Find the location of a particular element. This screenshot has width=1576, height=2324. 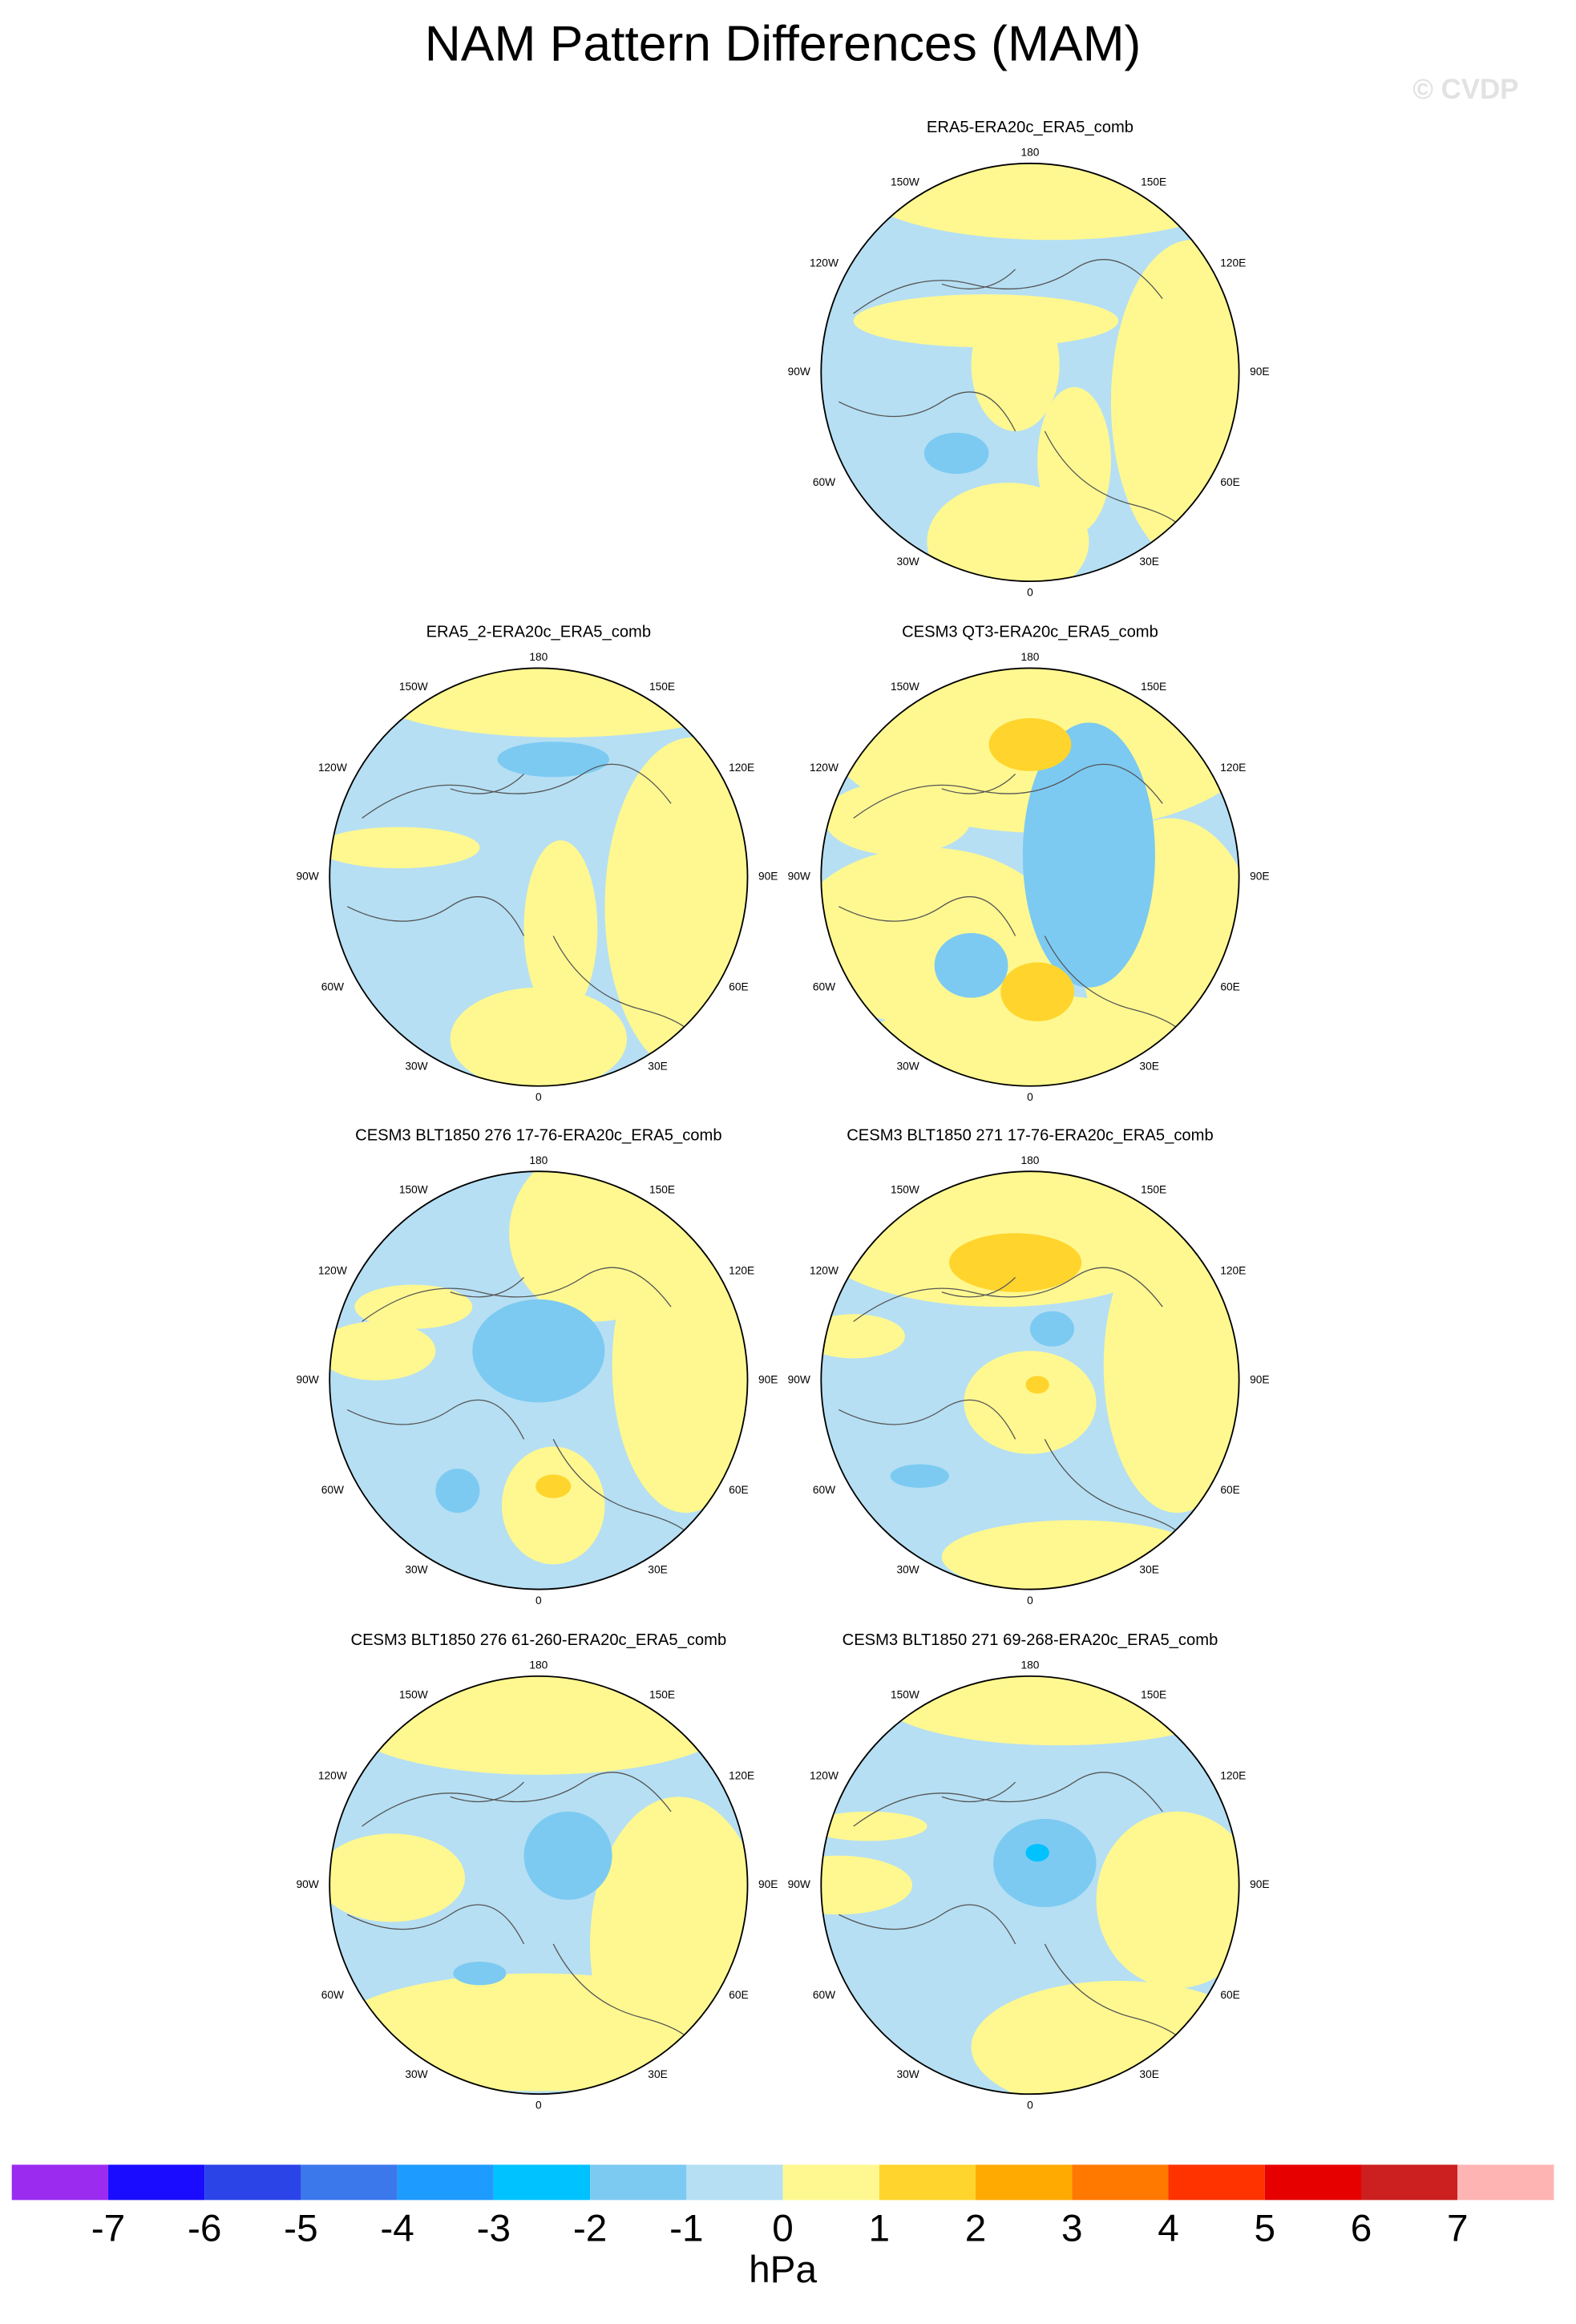

colorbar-tick-label: -6 is located at coordinates (204, 2229).